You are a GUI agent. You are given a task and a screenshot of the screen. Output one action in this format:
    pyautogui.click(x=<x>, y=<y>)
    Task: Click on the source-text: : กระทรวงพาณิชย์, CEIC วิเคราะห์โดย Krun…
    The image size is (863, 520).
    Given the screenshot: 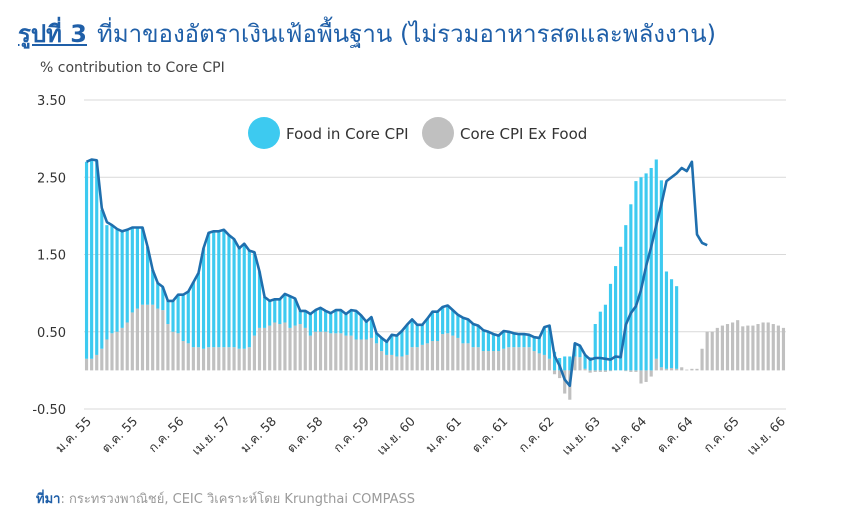 What is the action you would take?
    pyautogui.click(x=237, y=499)
    